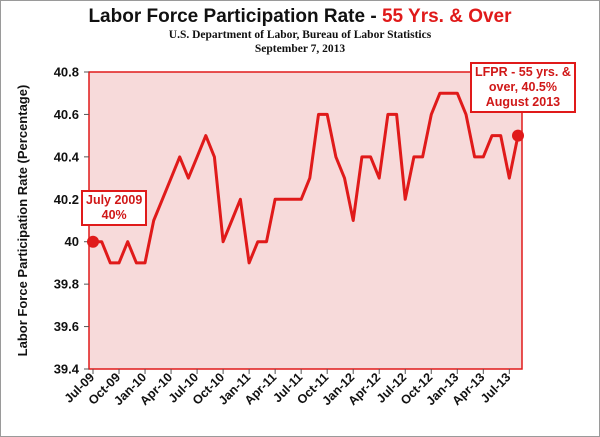  What do you see at coordinates (446, 16) in the screenshot?
I see `chart-title-highlight: 55 Yrs. & Over` at bounding box center [446, 16].